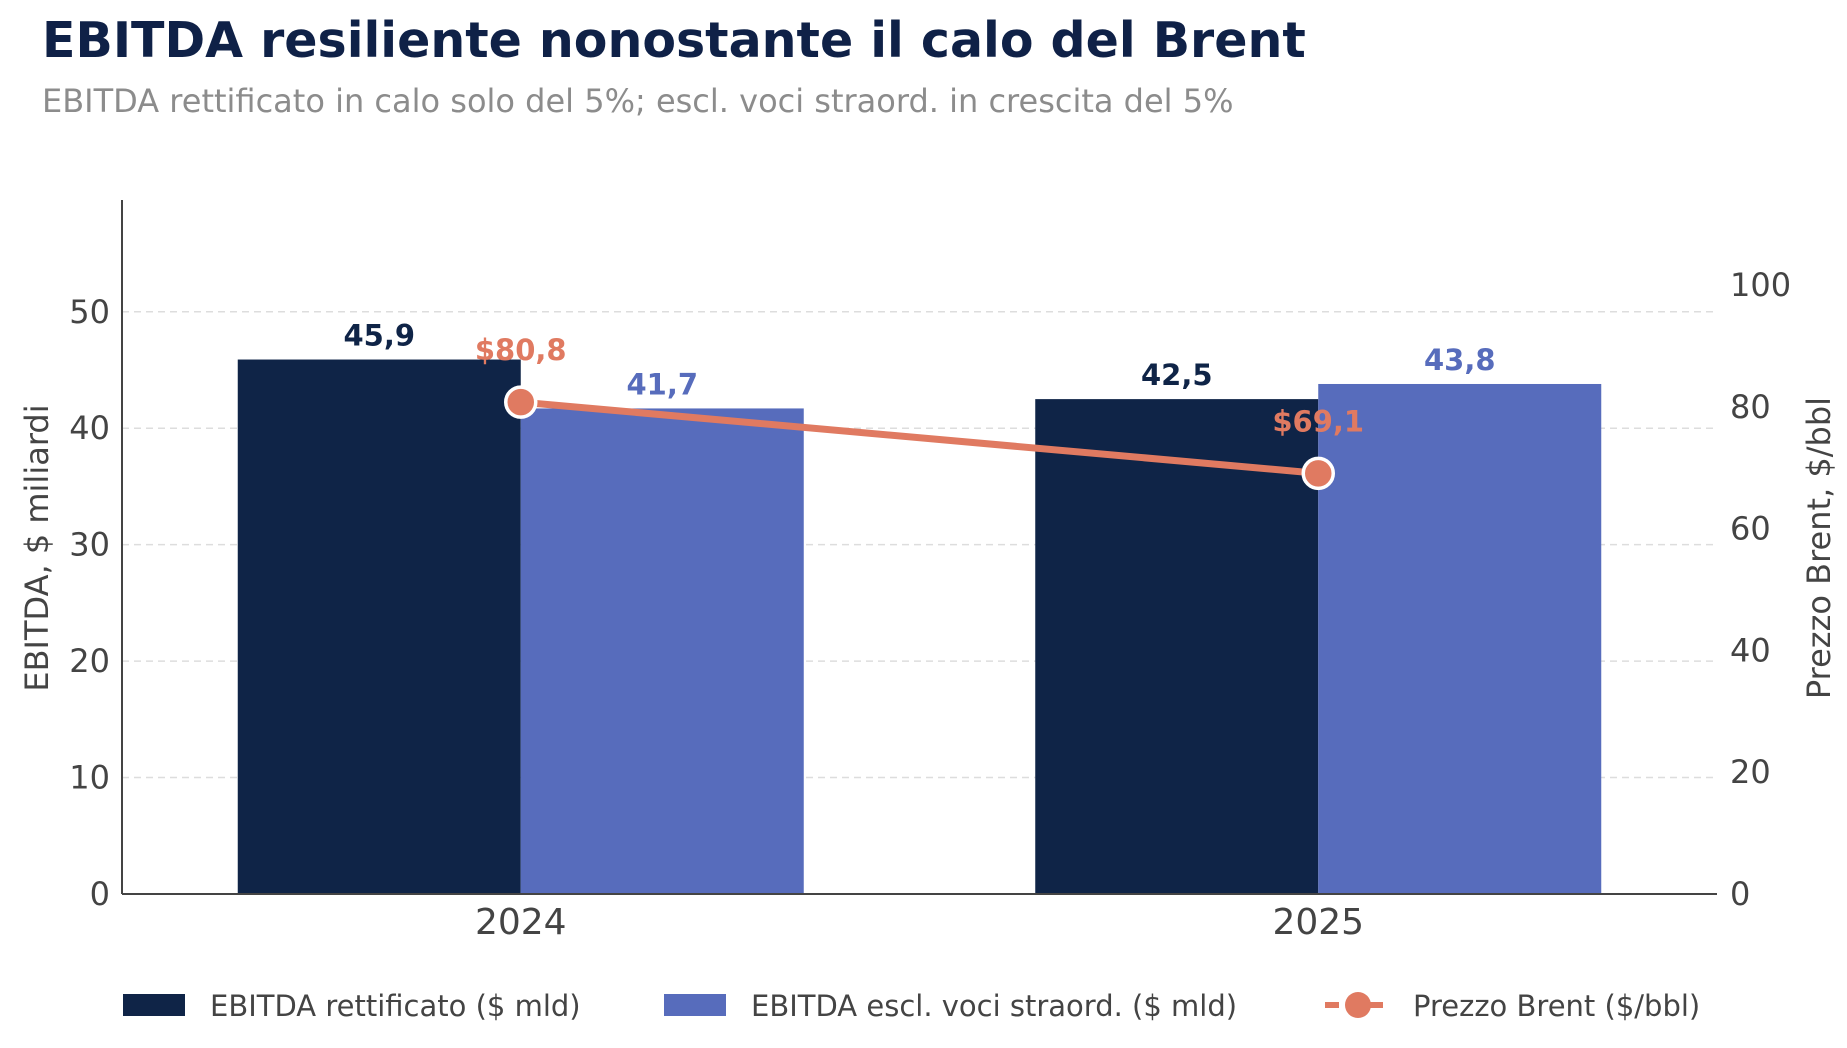  What do you see at coordinates (37, 547) in the screenshot?
I see `y-axis-title: EBITDA, $ miliardi` at bounding box center [37, 547].